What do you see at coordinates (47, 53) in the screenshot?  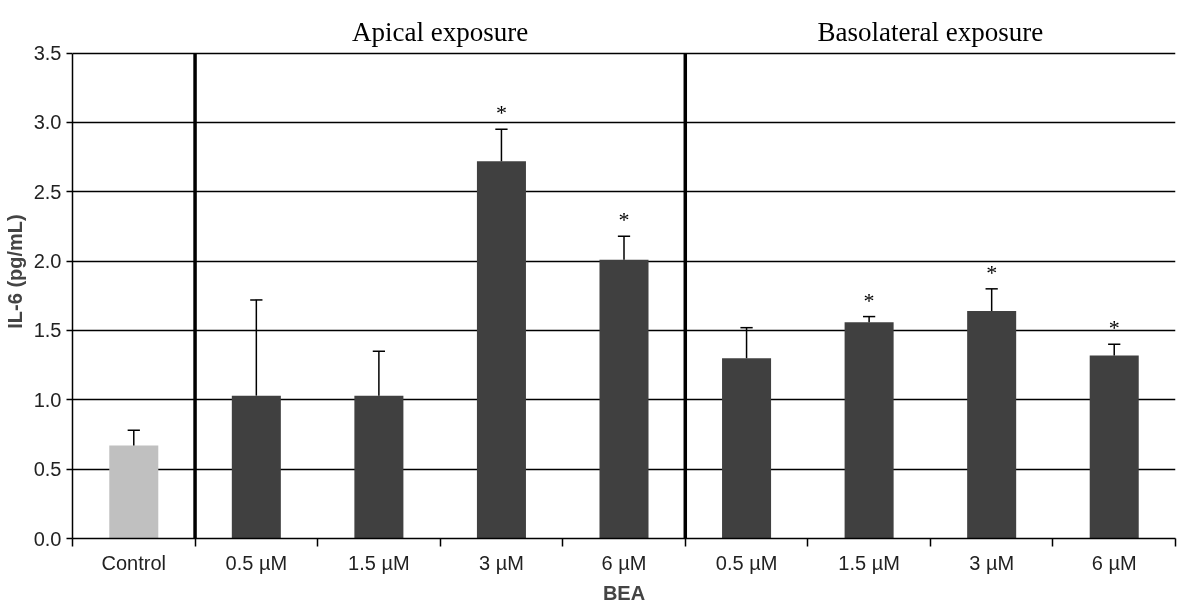 I see `y-tick-label: 3.5` at bounding box center [47, 53].